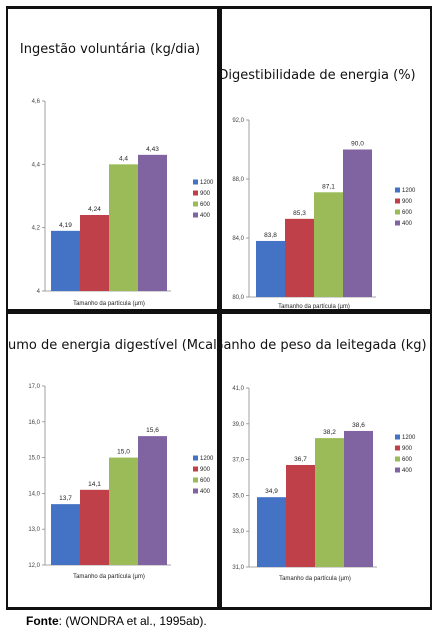  I want to click on y-tick-label: 4, so click(39, 292).